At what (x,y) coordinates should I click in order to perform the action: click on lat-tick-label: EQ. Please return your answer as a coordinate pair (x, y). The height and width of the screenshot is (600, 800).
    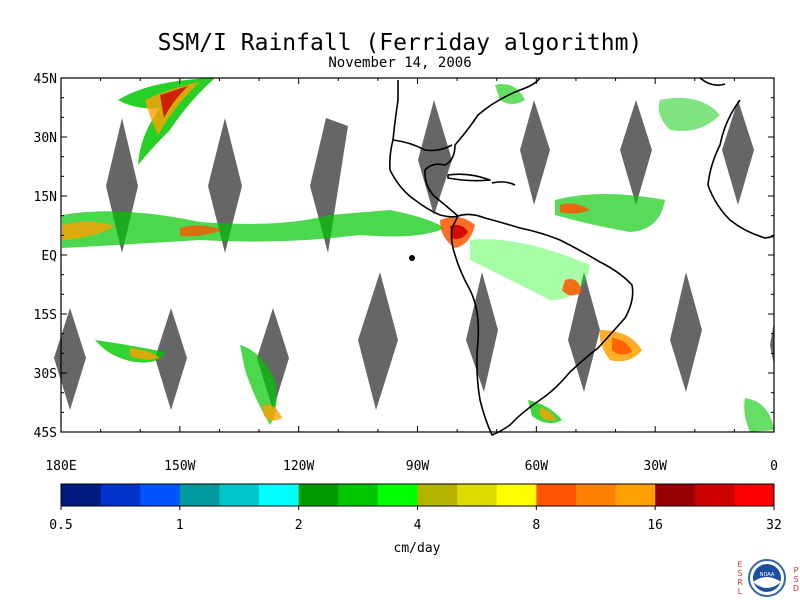
    Looking at the image, I should click on (49, 256).